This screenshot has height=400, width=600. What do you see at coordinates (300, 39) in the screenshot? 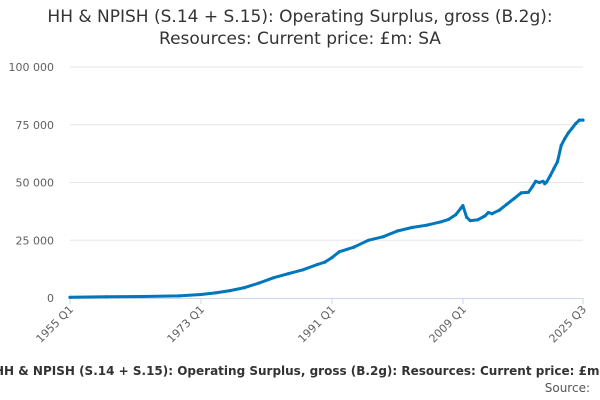
I see `chart-title-line-2: Resources: Current price: £m: SA` at bounding box center [300, 39].